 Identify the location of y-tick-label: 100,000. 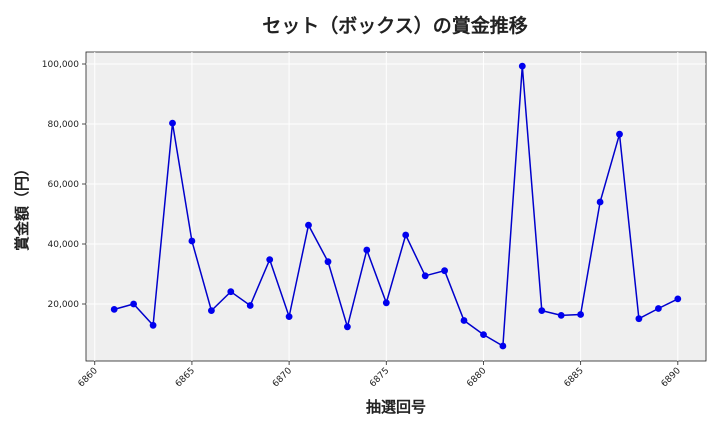
(60, 65).